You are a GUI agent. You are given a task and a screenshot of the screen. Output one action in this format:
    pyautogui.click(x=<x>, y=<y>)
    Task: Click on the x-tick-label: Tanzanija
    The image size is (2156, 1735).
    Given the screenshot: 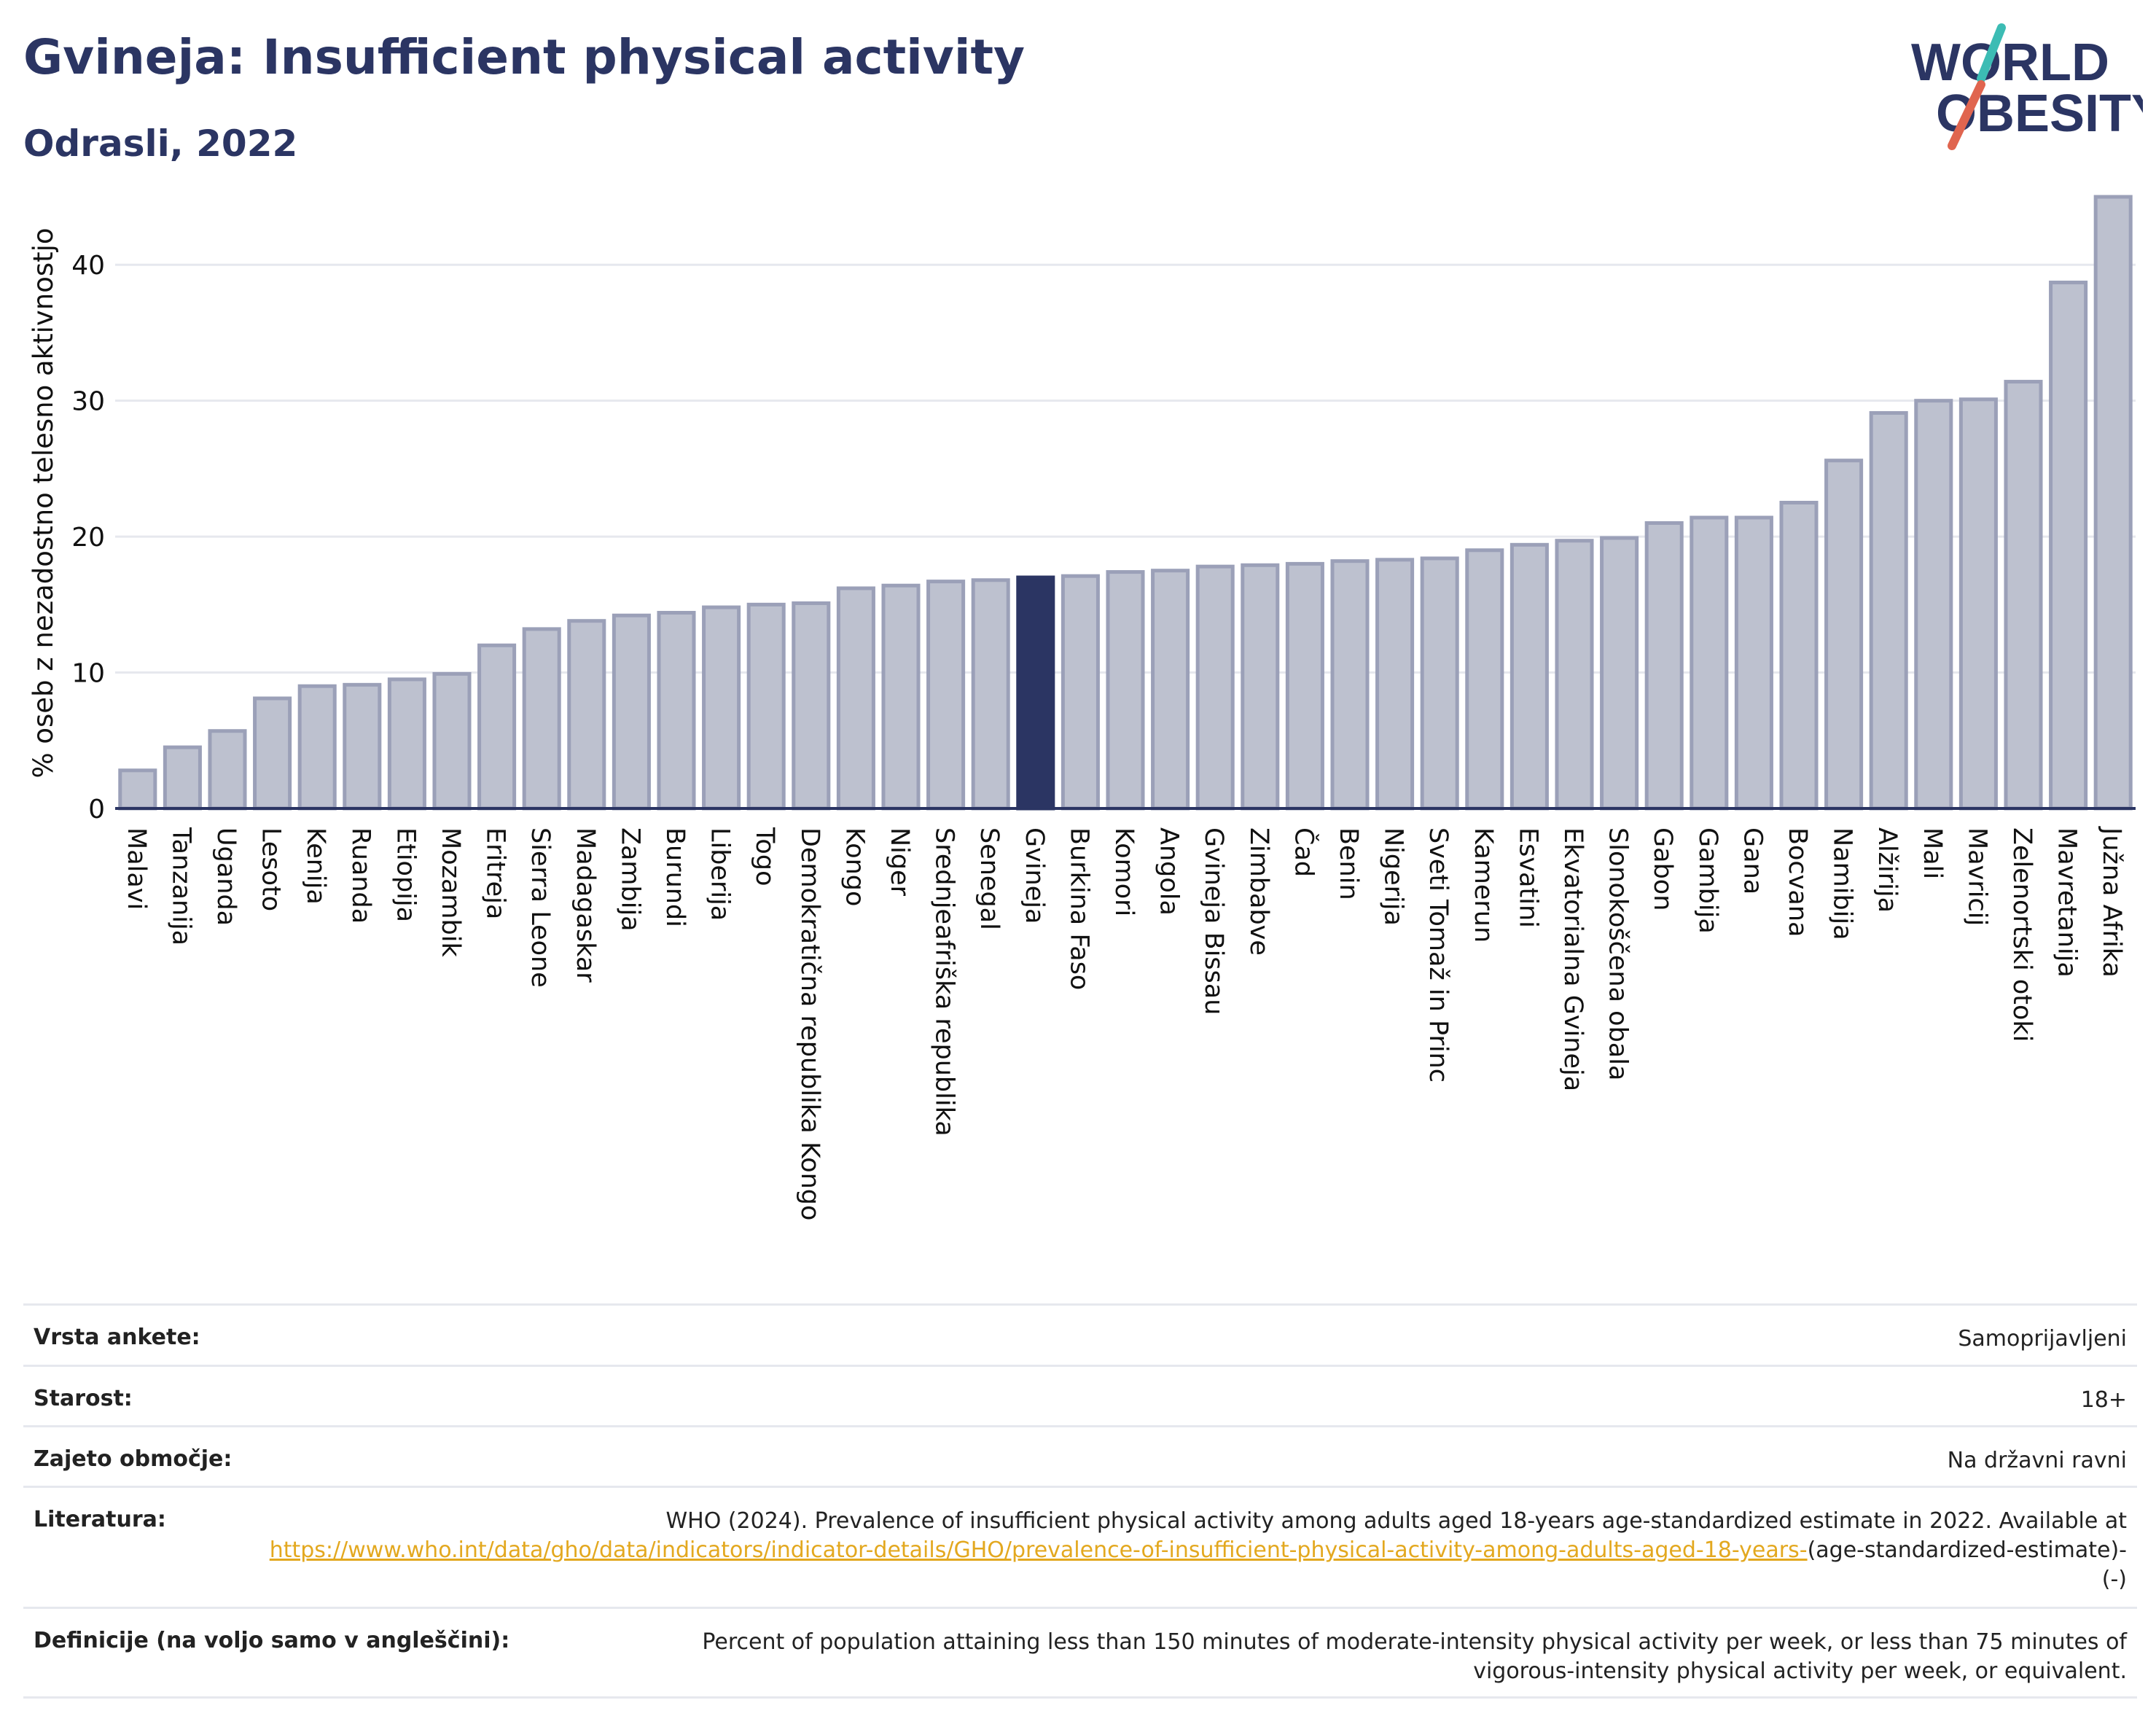 What is the action you would take?
    pyautogui.click(x=181, y=886)
    